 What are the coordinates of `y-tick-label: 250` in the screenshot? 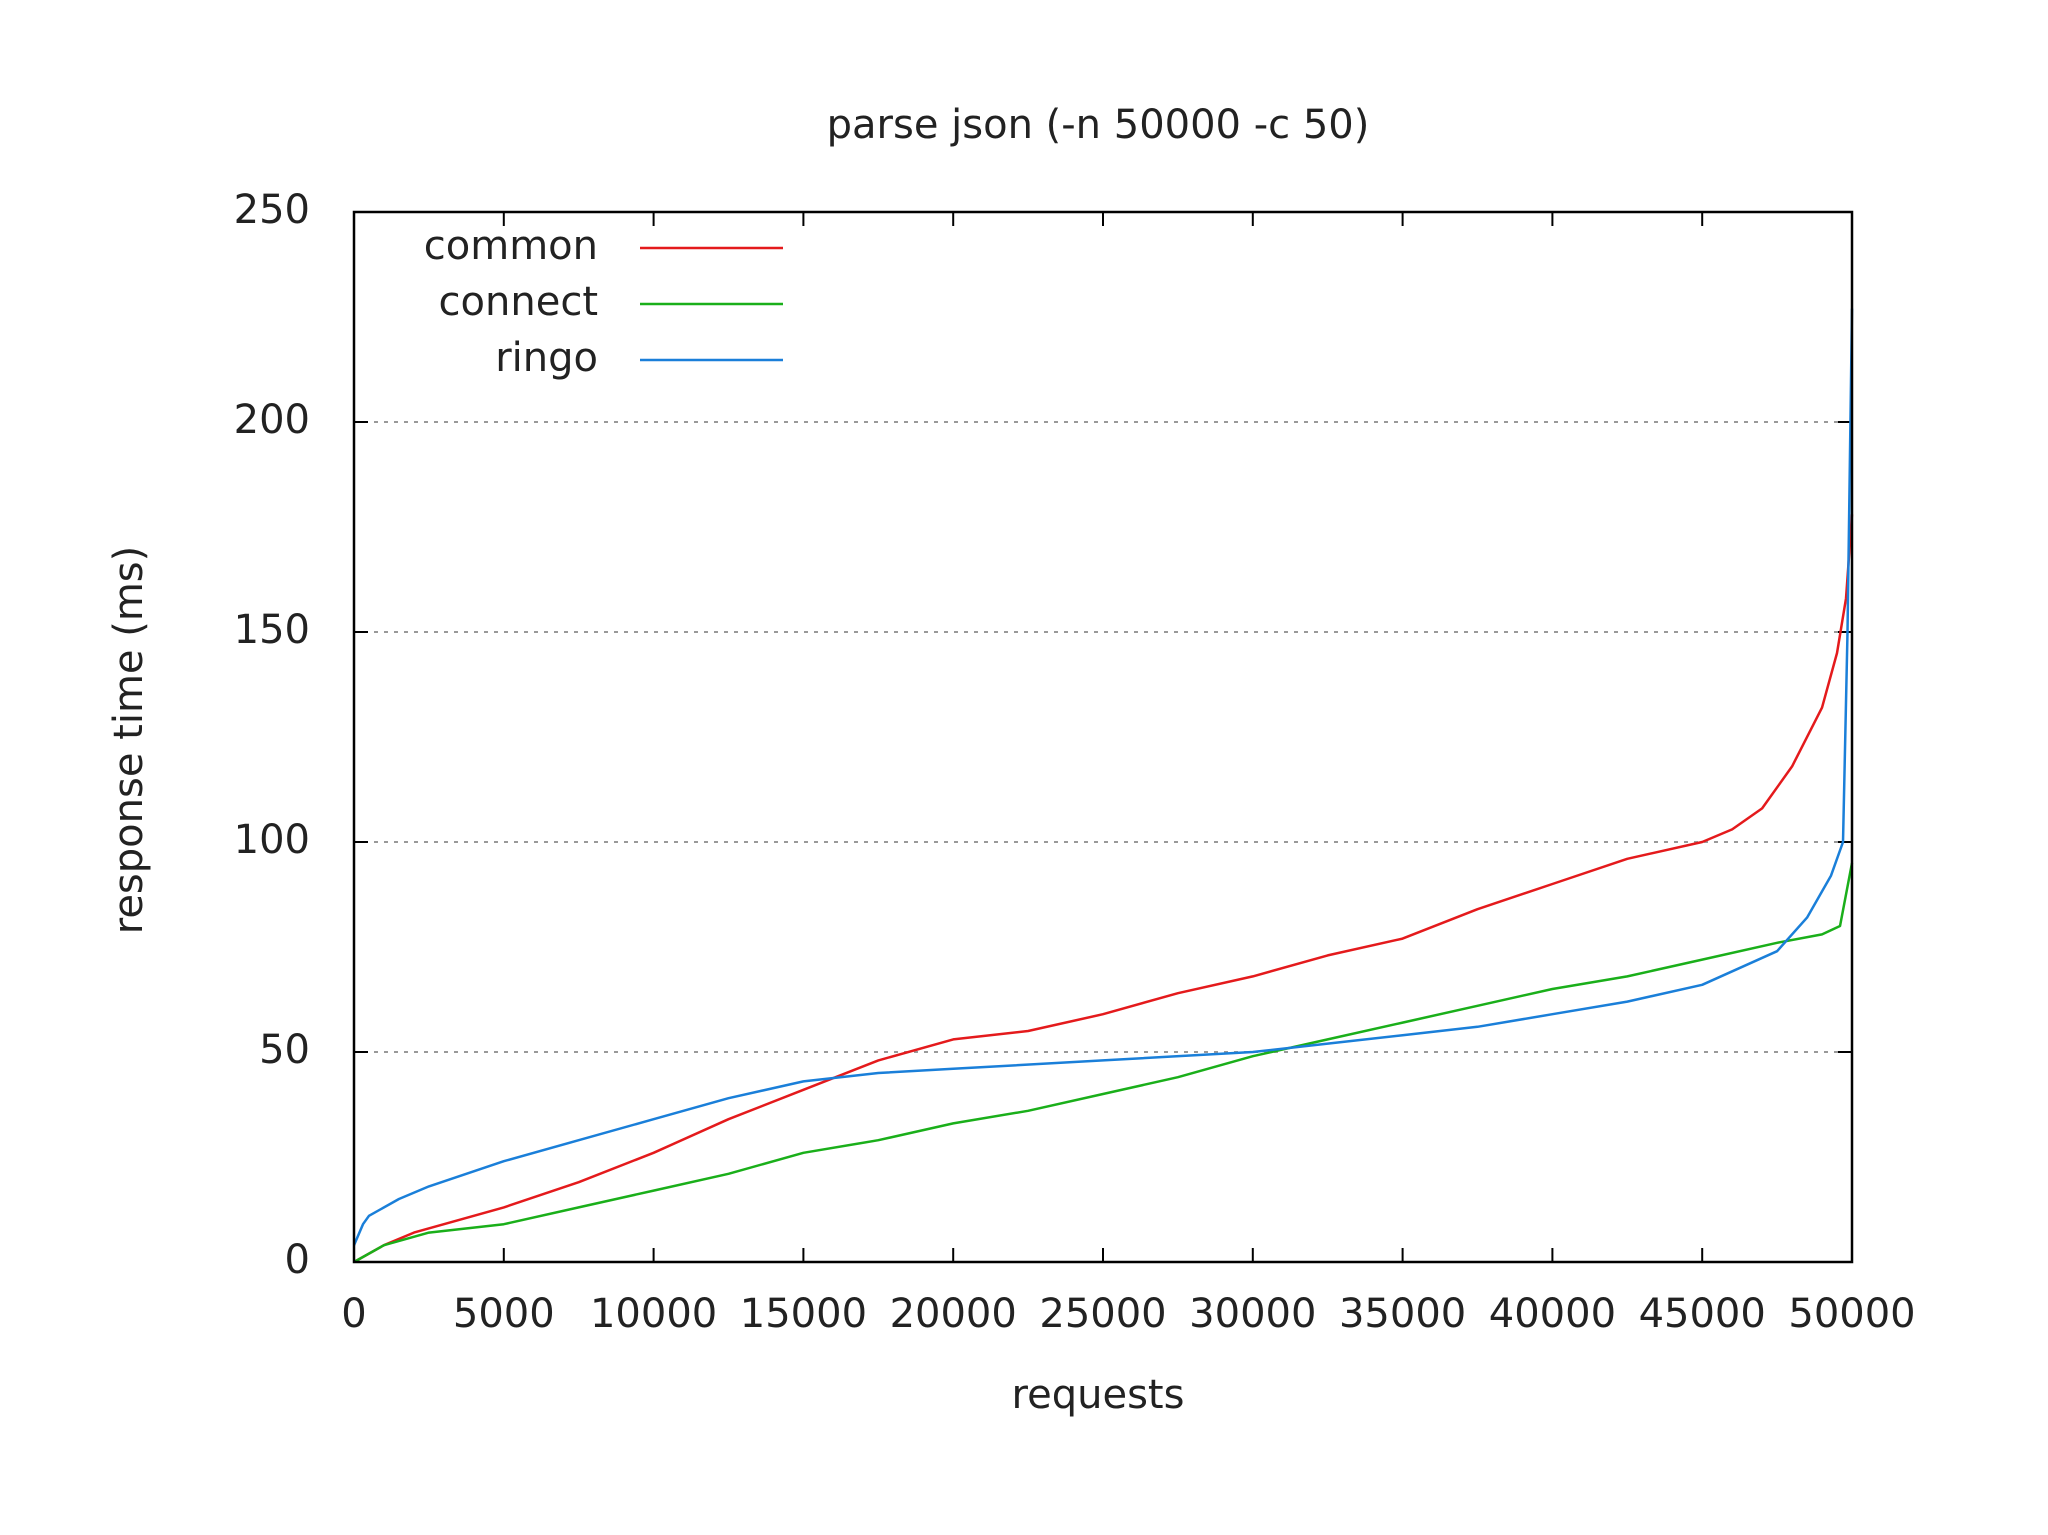 It's located at (272, 210).